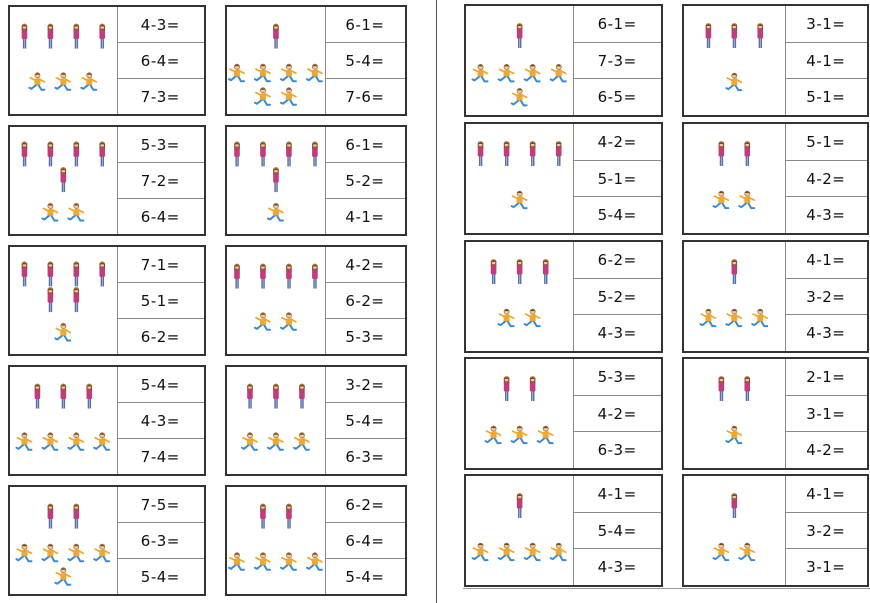 This screenshot has width=870, height=603. What do you see at coordinates (160, 420) in the screenshot?
I see `problem-list: 5-4= 4-3= 7-4=` at bounding box center [160, 420].